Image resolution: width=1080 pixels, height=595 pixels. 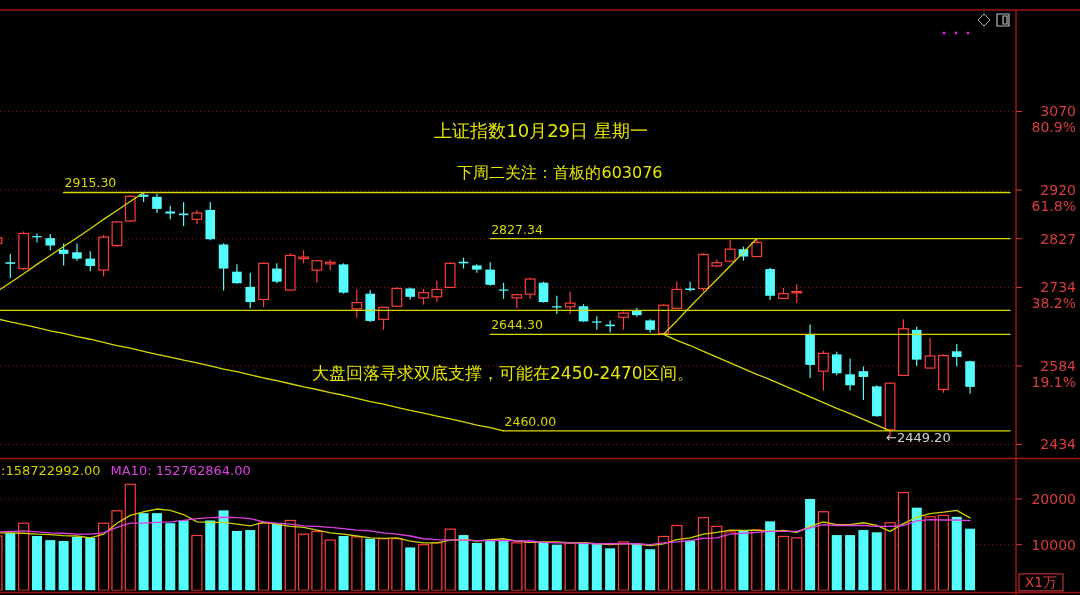 What do you see at coordinates (541, 130) in the screenshot?
I see `text: 上证指数10月29日 星期一` at bounding box center [541, 130].